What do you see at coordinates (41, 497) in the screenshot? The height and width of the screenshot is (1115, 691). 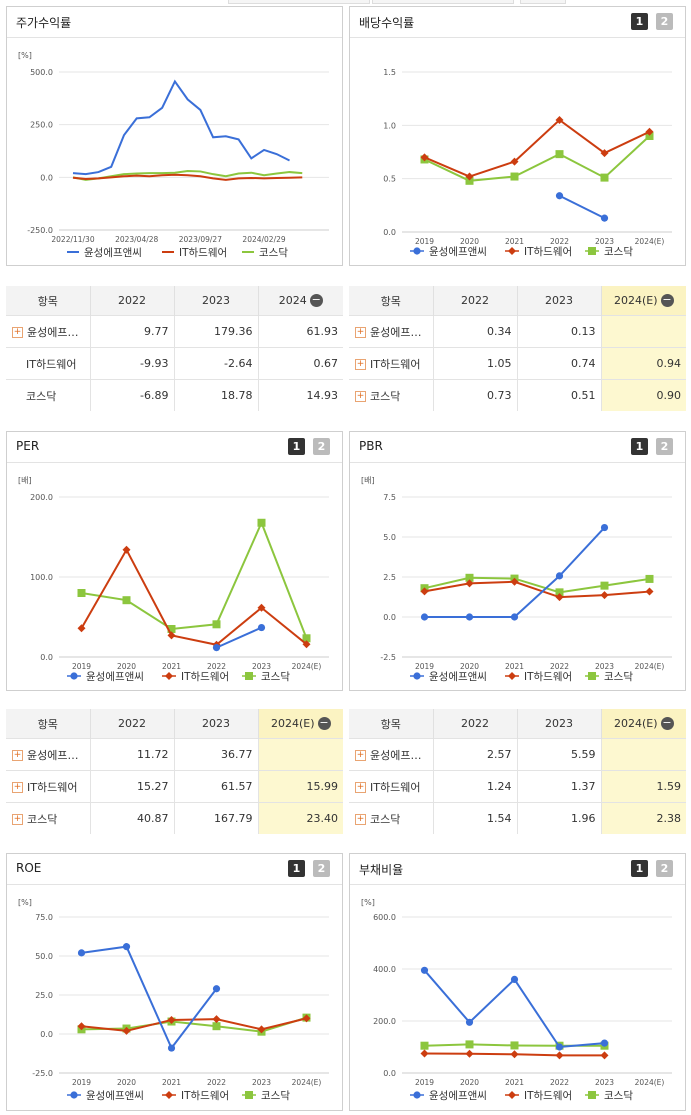 I see `y-tick-label: 200.0` at bounding box center [41, 497].